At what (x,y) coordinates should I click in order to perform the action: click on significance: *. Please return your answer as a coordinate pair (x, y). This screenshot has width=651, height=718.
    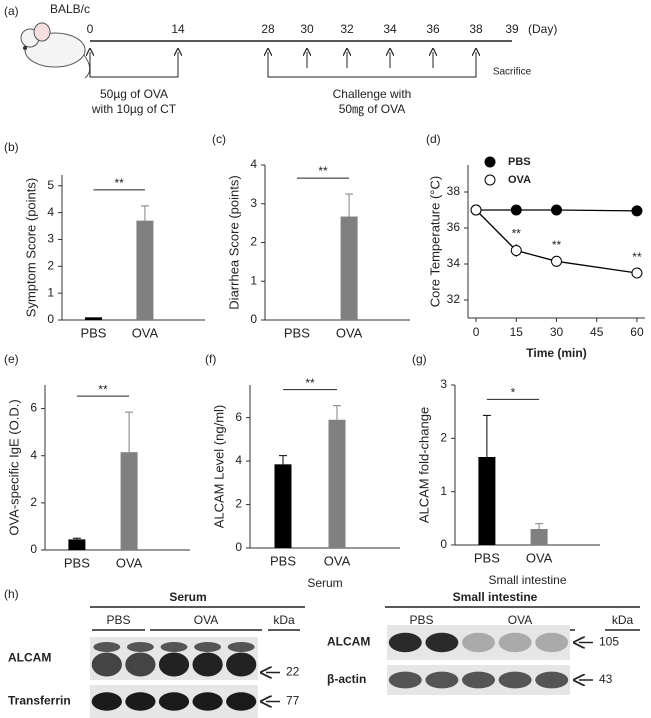
    Looking at the image, I should click on (513, 393).